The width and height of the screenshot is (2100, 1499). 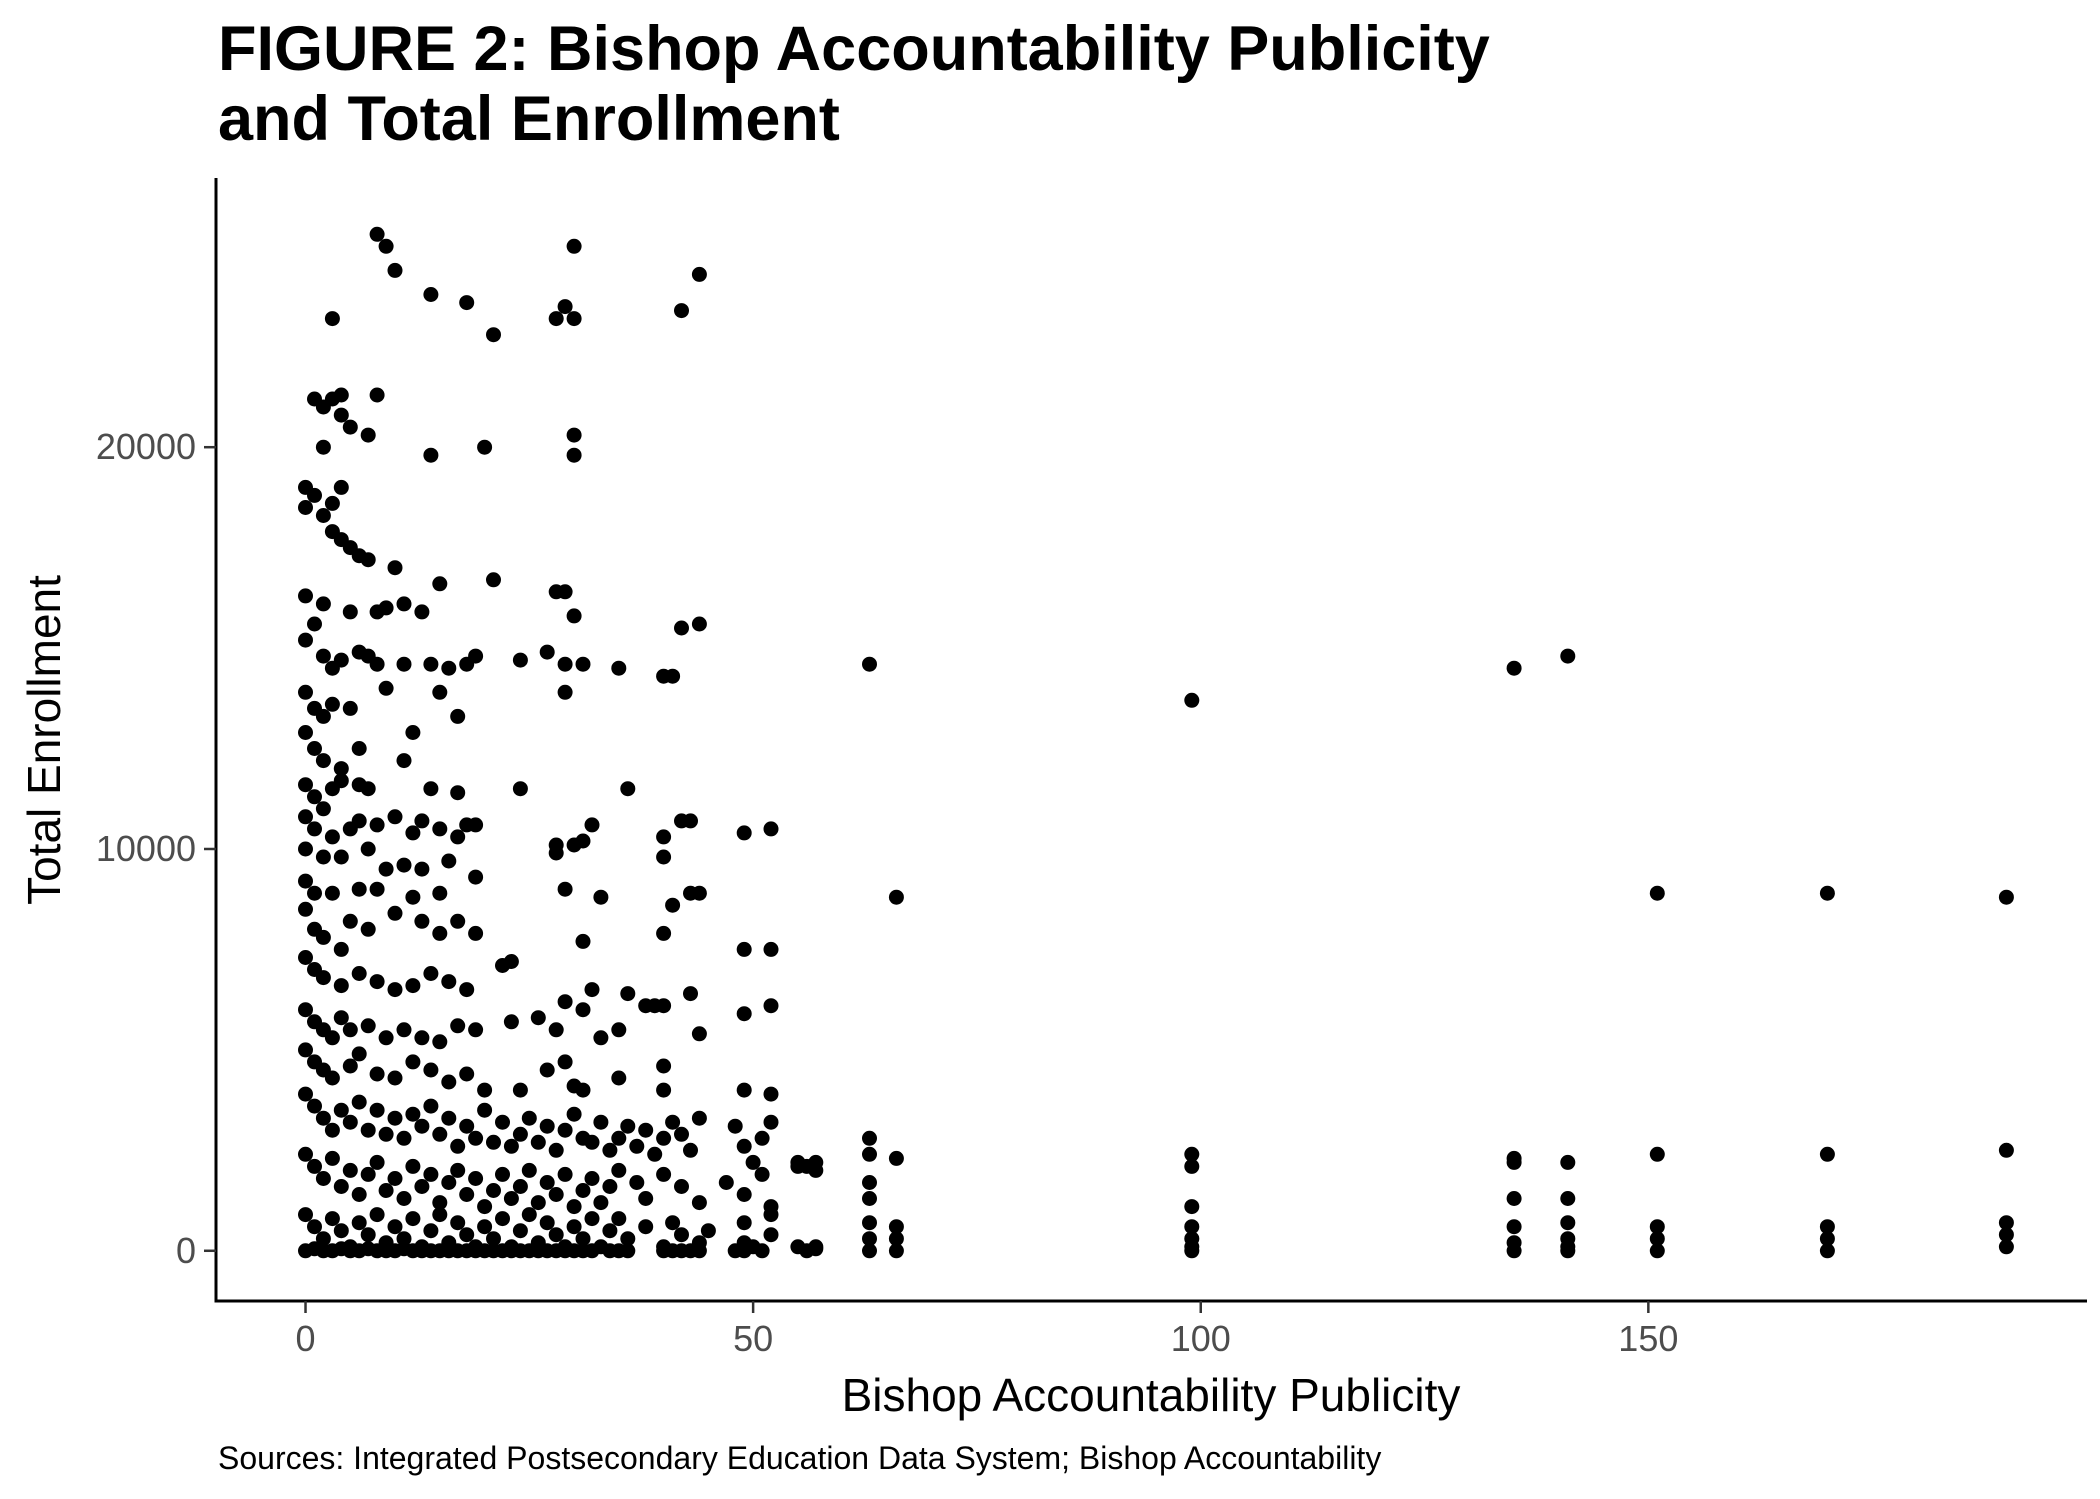 What do you see at coordinates (146, 848) in the screenshot?
I see `y-tick-label: 10000` at bounding box center [146, 848].